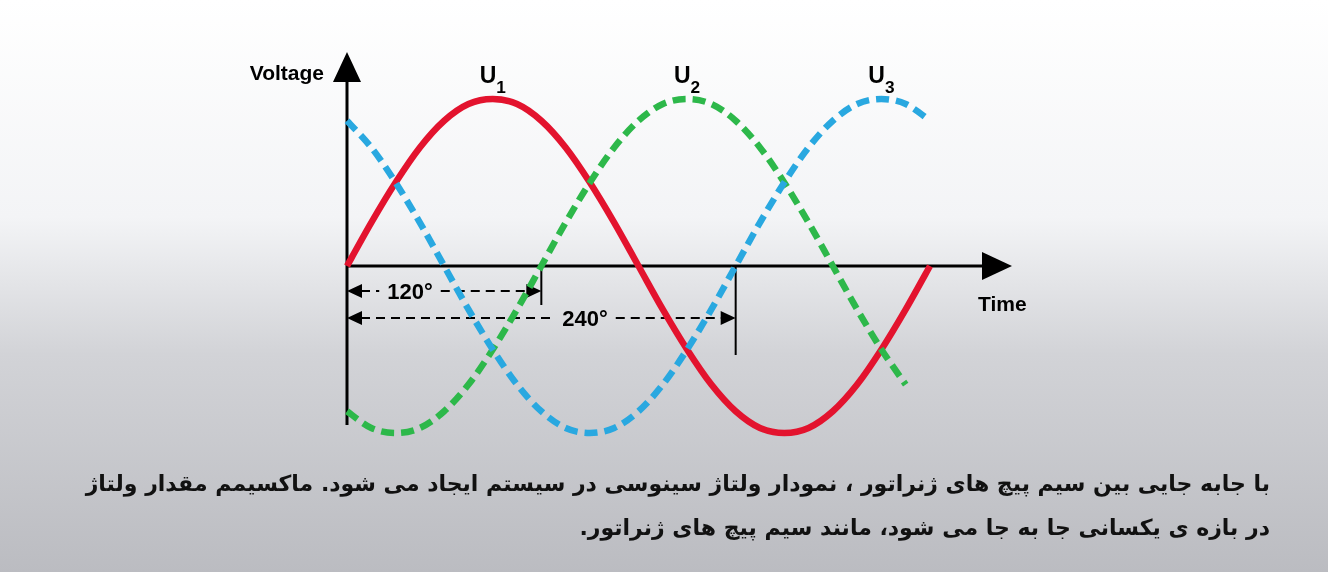  Describe the element at coordinates (585, 318) in the screenshot. I see `annotation: 240°` at that location.